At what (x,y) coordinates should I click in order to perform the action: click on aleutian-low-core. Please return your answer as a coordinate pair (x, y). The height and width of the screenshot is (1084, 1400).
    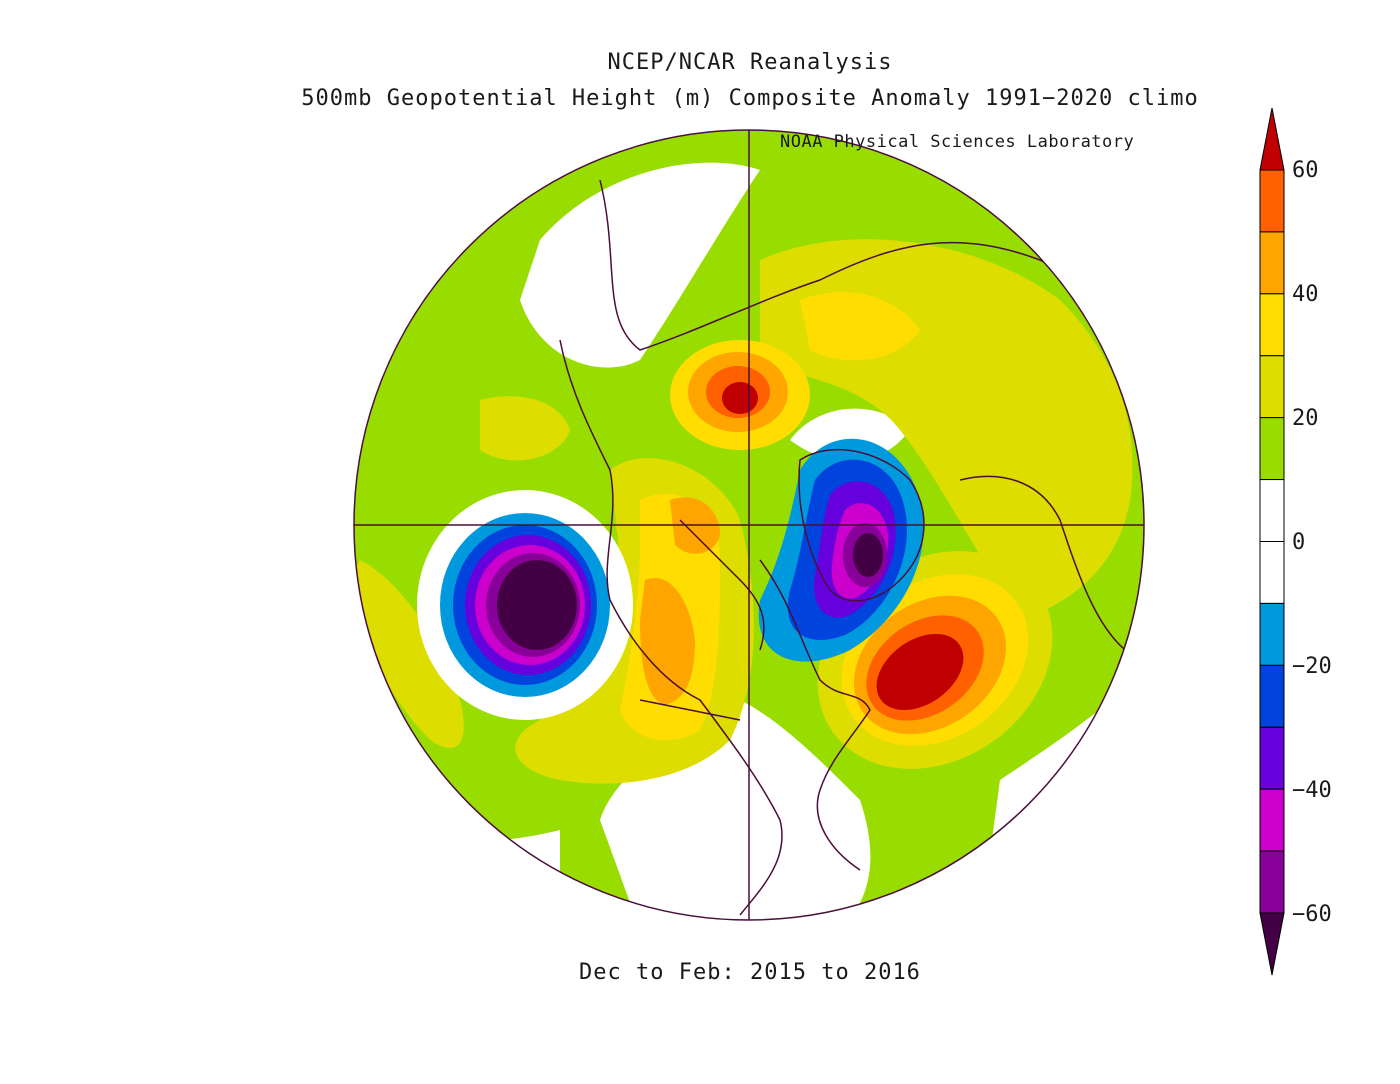
    Looking at the image, I should click on (537, 605).